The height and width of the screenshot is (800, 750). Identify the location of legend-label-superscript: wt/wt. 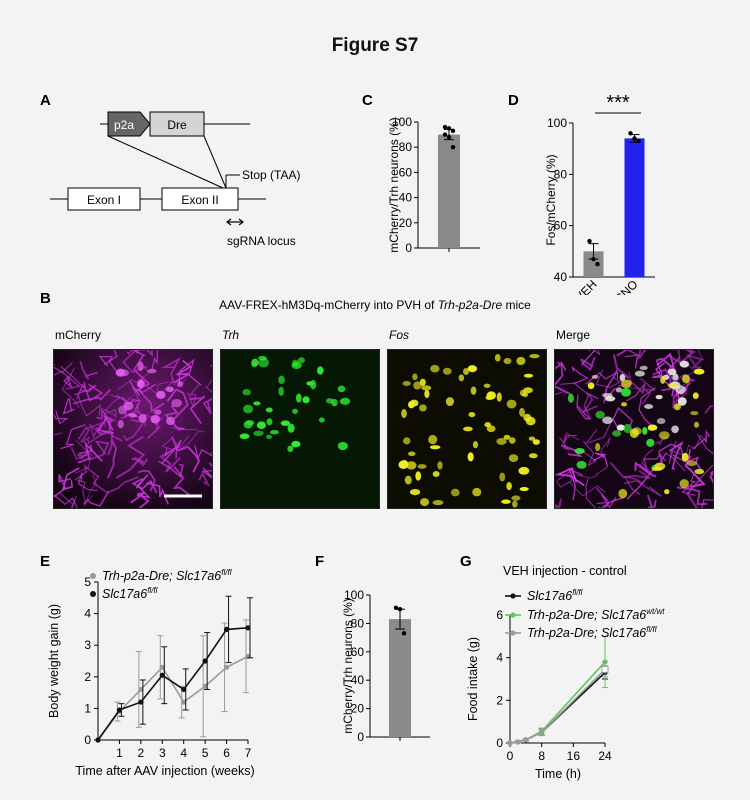
(655, 611).